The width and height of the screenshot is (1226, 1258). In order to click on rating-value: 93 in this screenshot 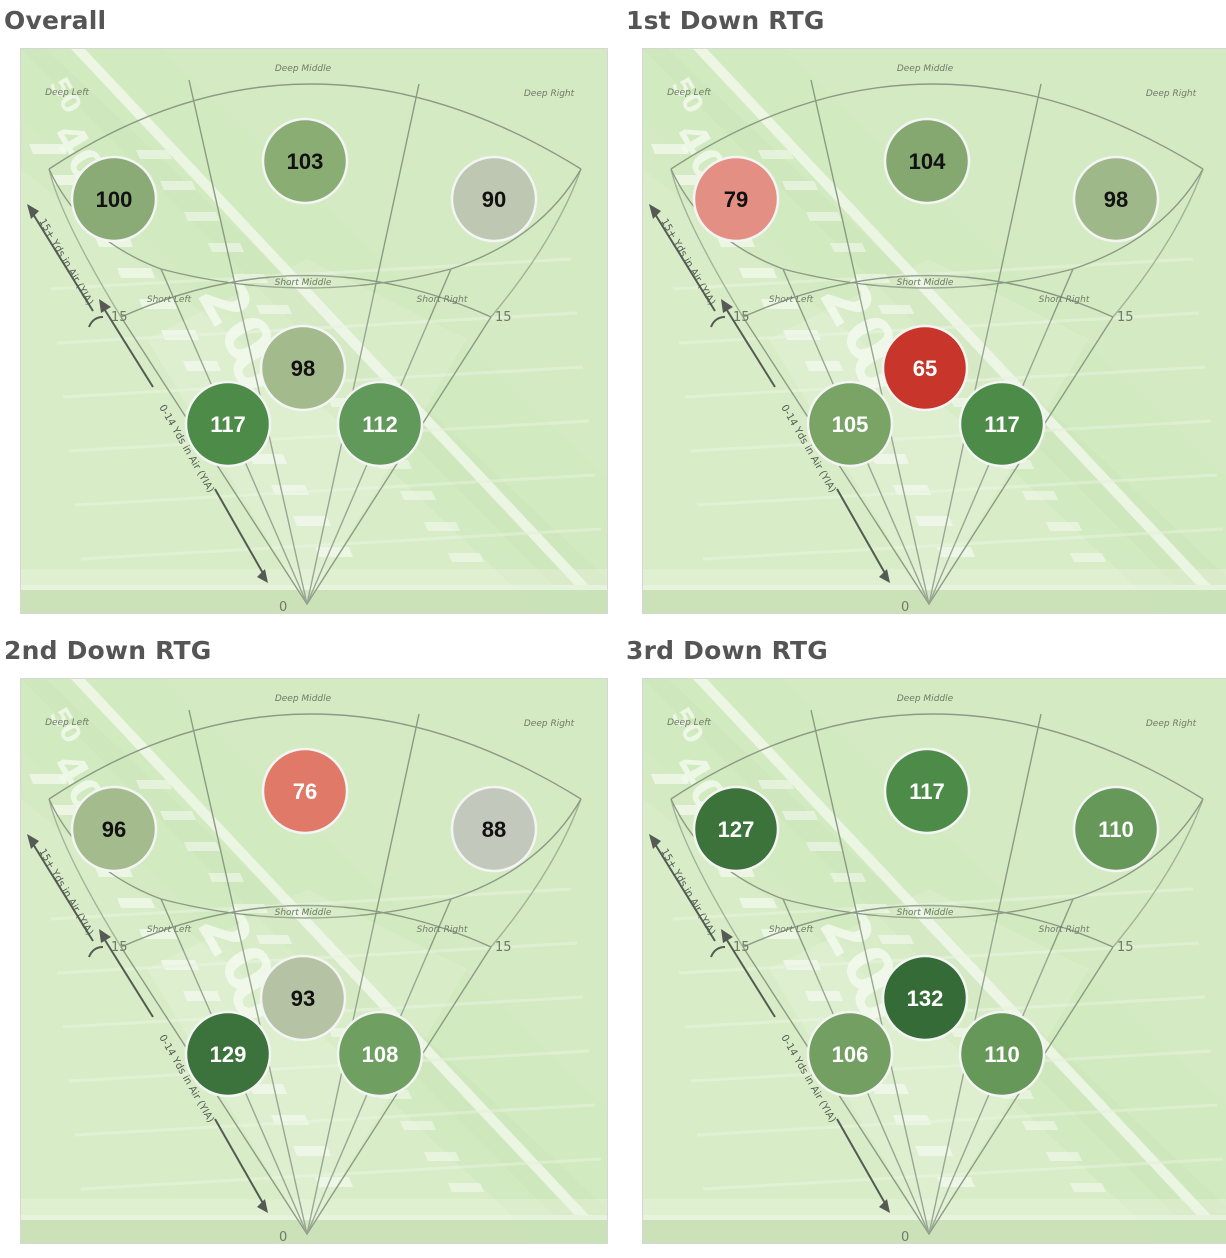, I will do `click(303, 998)`.